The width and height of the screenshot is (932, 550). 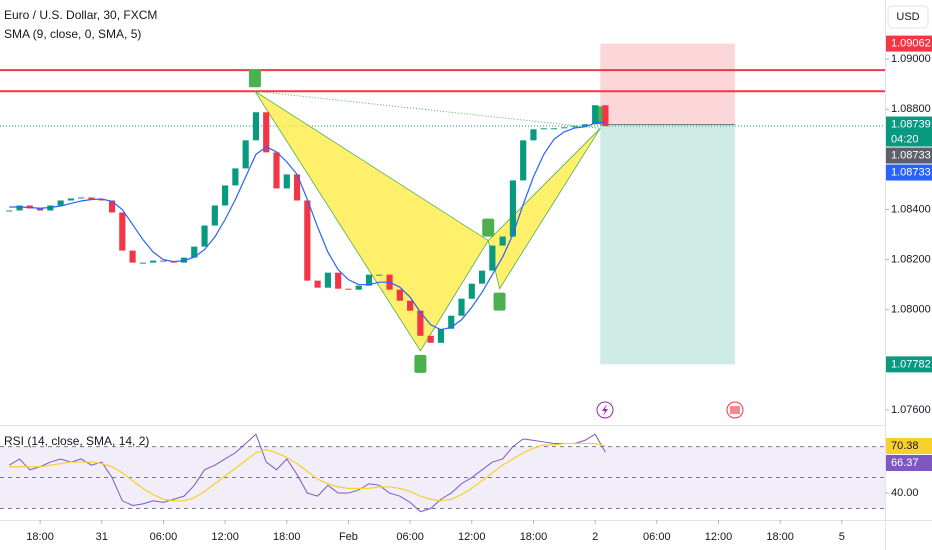 I want to click on x-tick-label: 5, so click(x=842, y=537).